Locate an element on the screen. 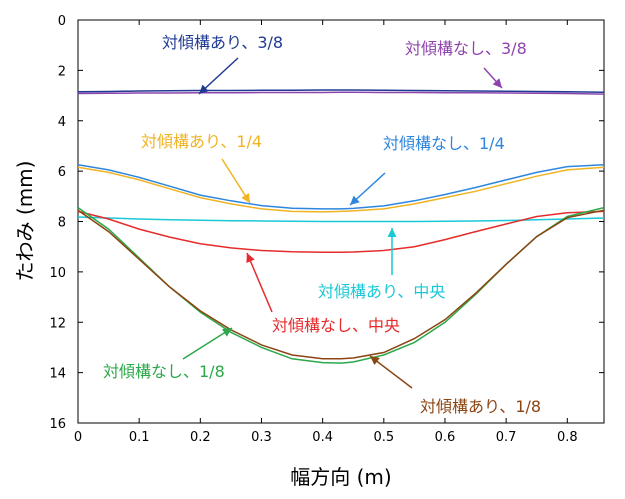  y-tick-label: 4 is located at coordinates (62, 122).